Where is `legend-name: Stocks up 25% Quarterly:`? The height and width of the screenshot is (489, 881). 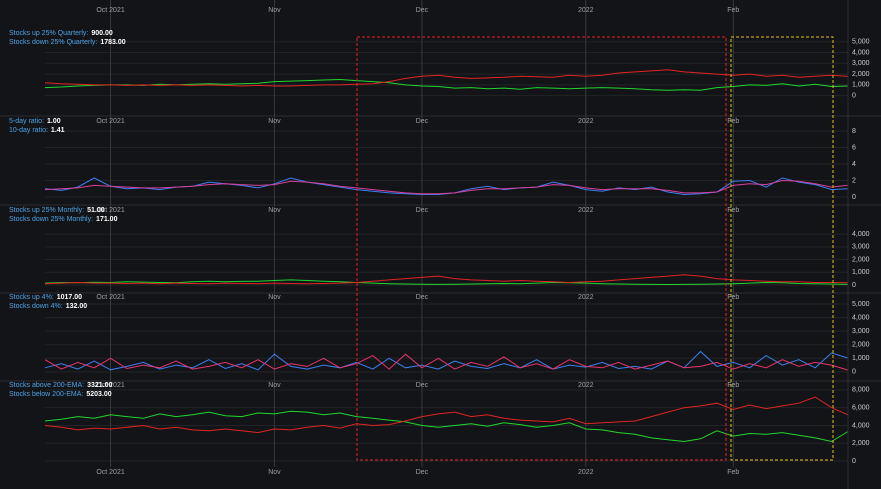 legend-name: Stocks up 25% Quarterly: is located at coordinates (48, 33).